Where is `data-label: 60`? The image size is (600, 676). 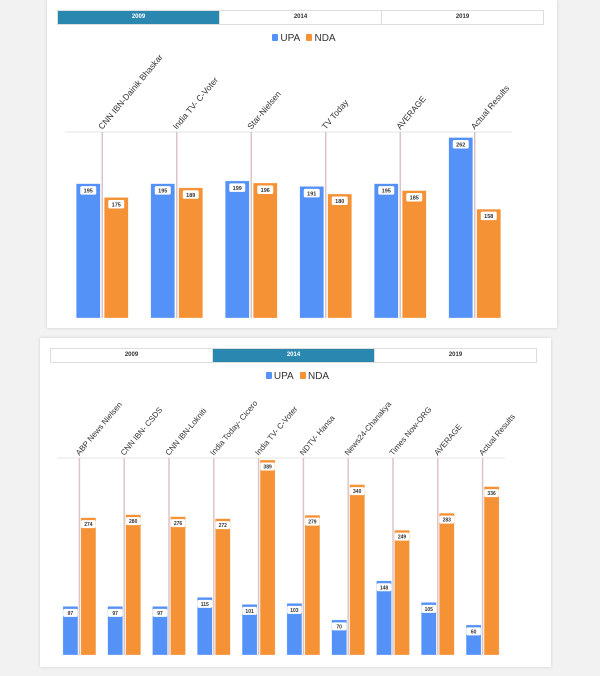 data-label: 60 is located at coordinates (474, 632).